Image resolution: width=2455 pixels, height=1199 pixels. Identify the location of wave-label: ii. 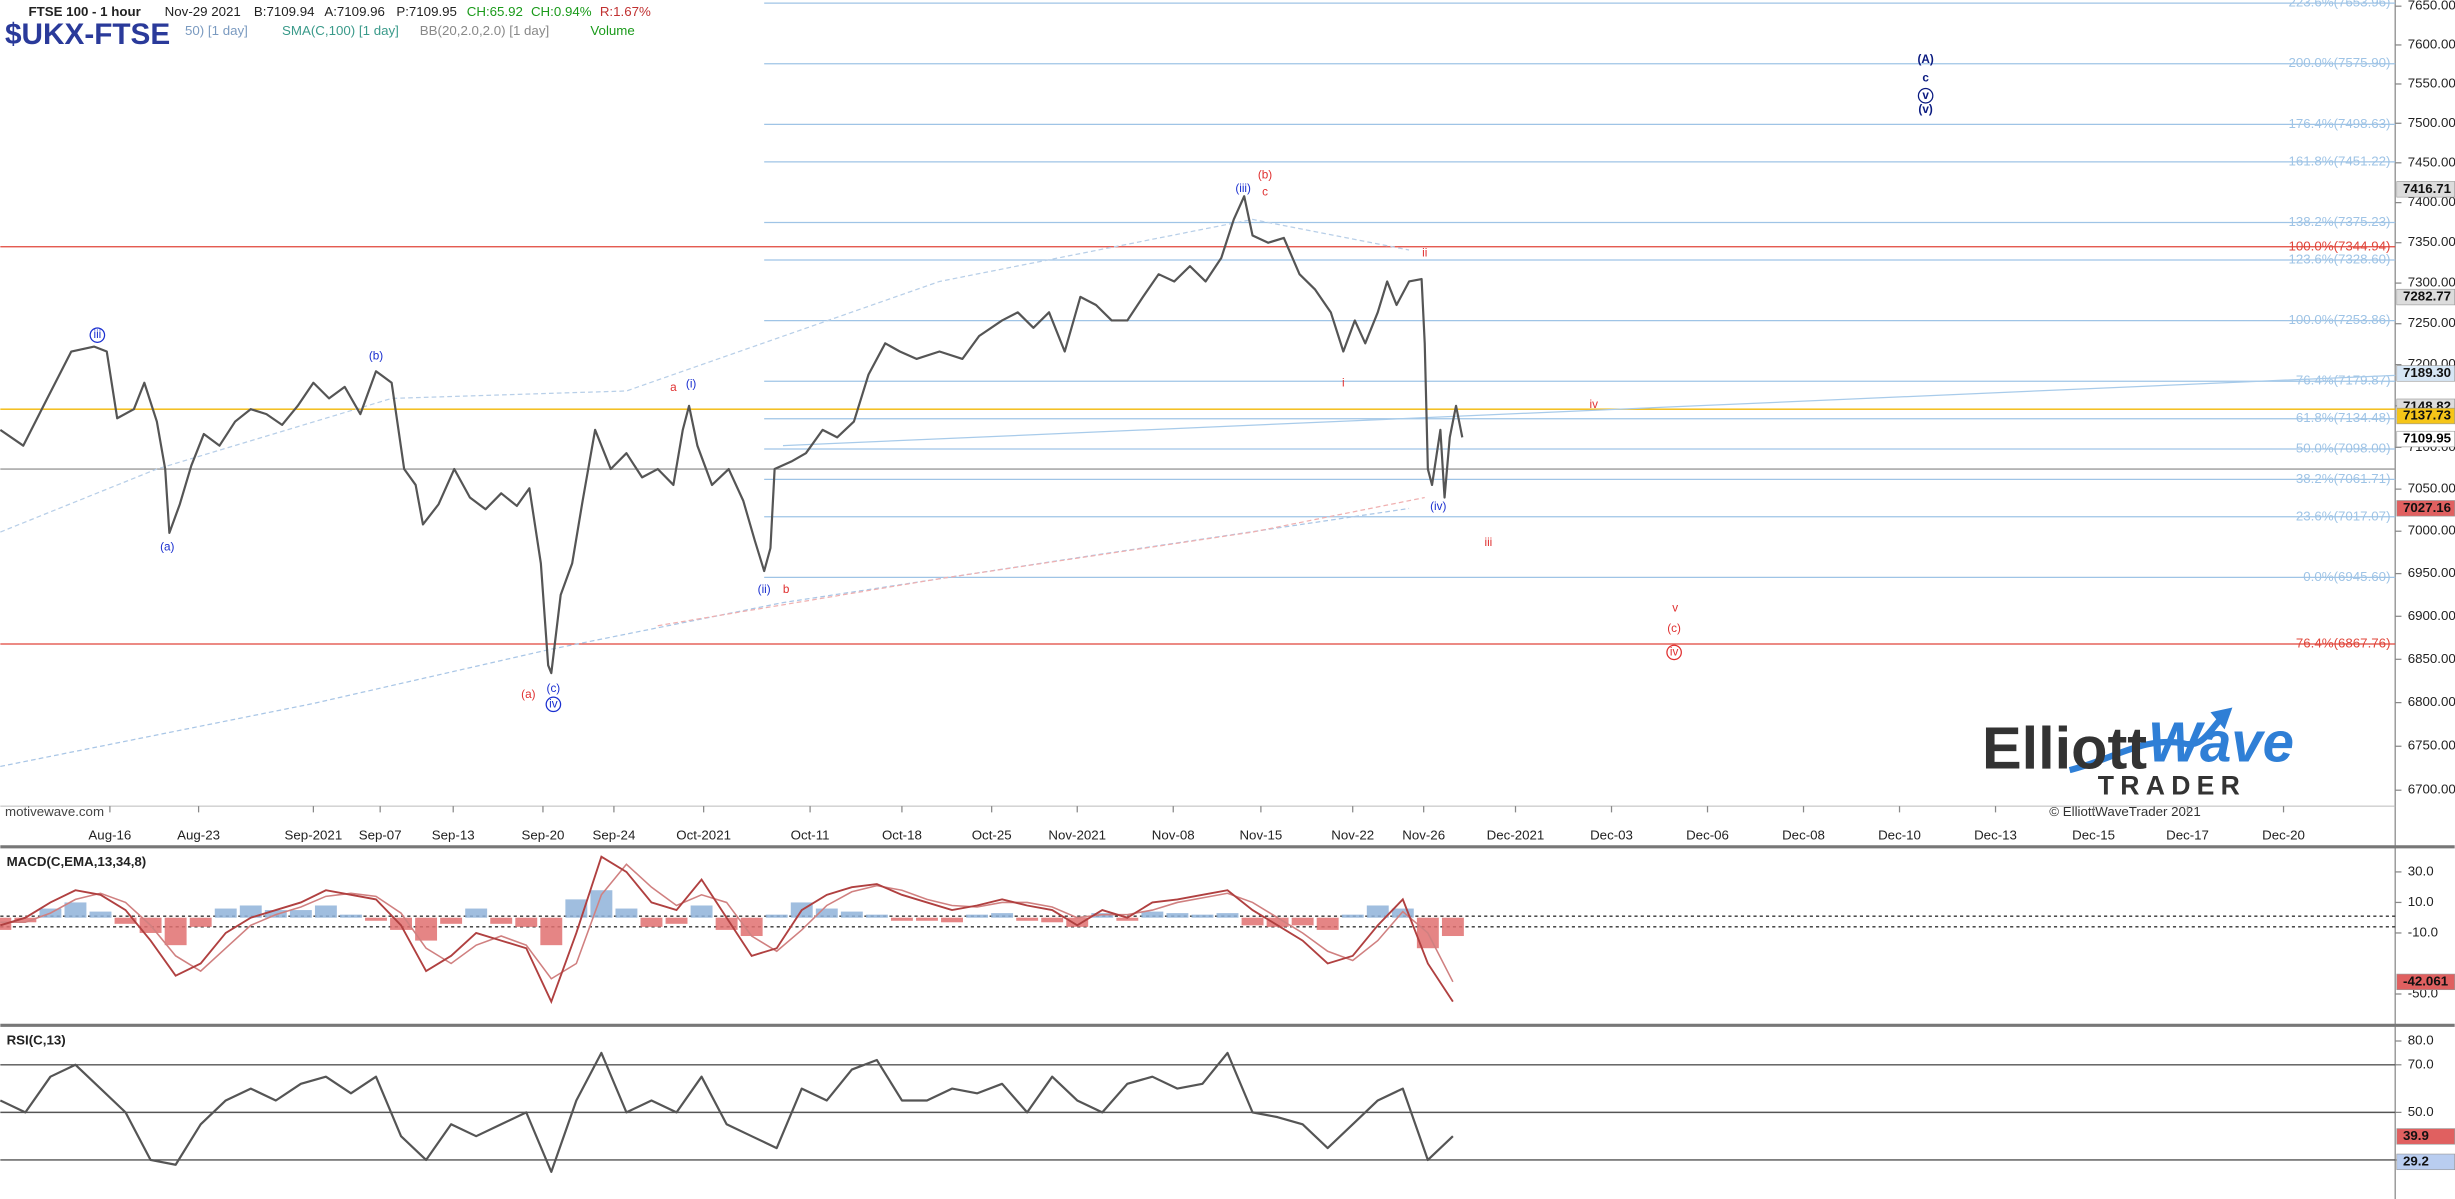
(1424, 252).